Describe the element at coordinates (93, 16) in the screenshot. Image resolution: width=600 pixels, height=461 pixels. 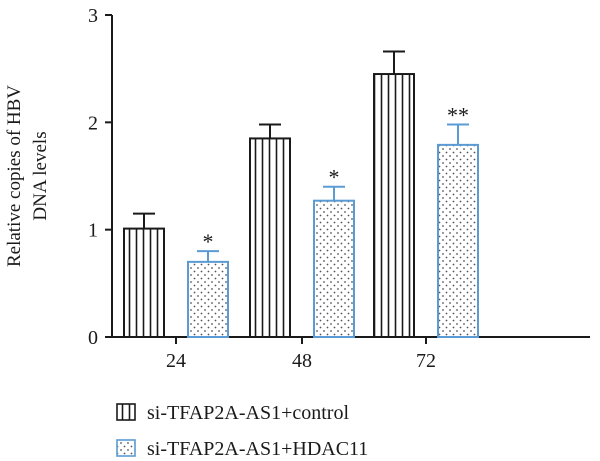
I see `y-tick-label-3: 3` at that location.